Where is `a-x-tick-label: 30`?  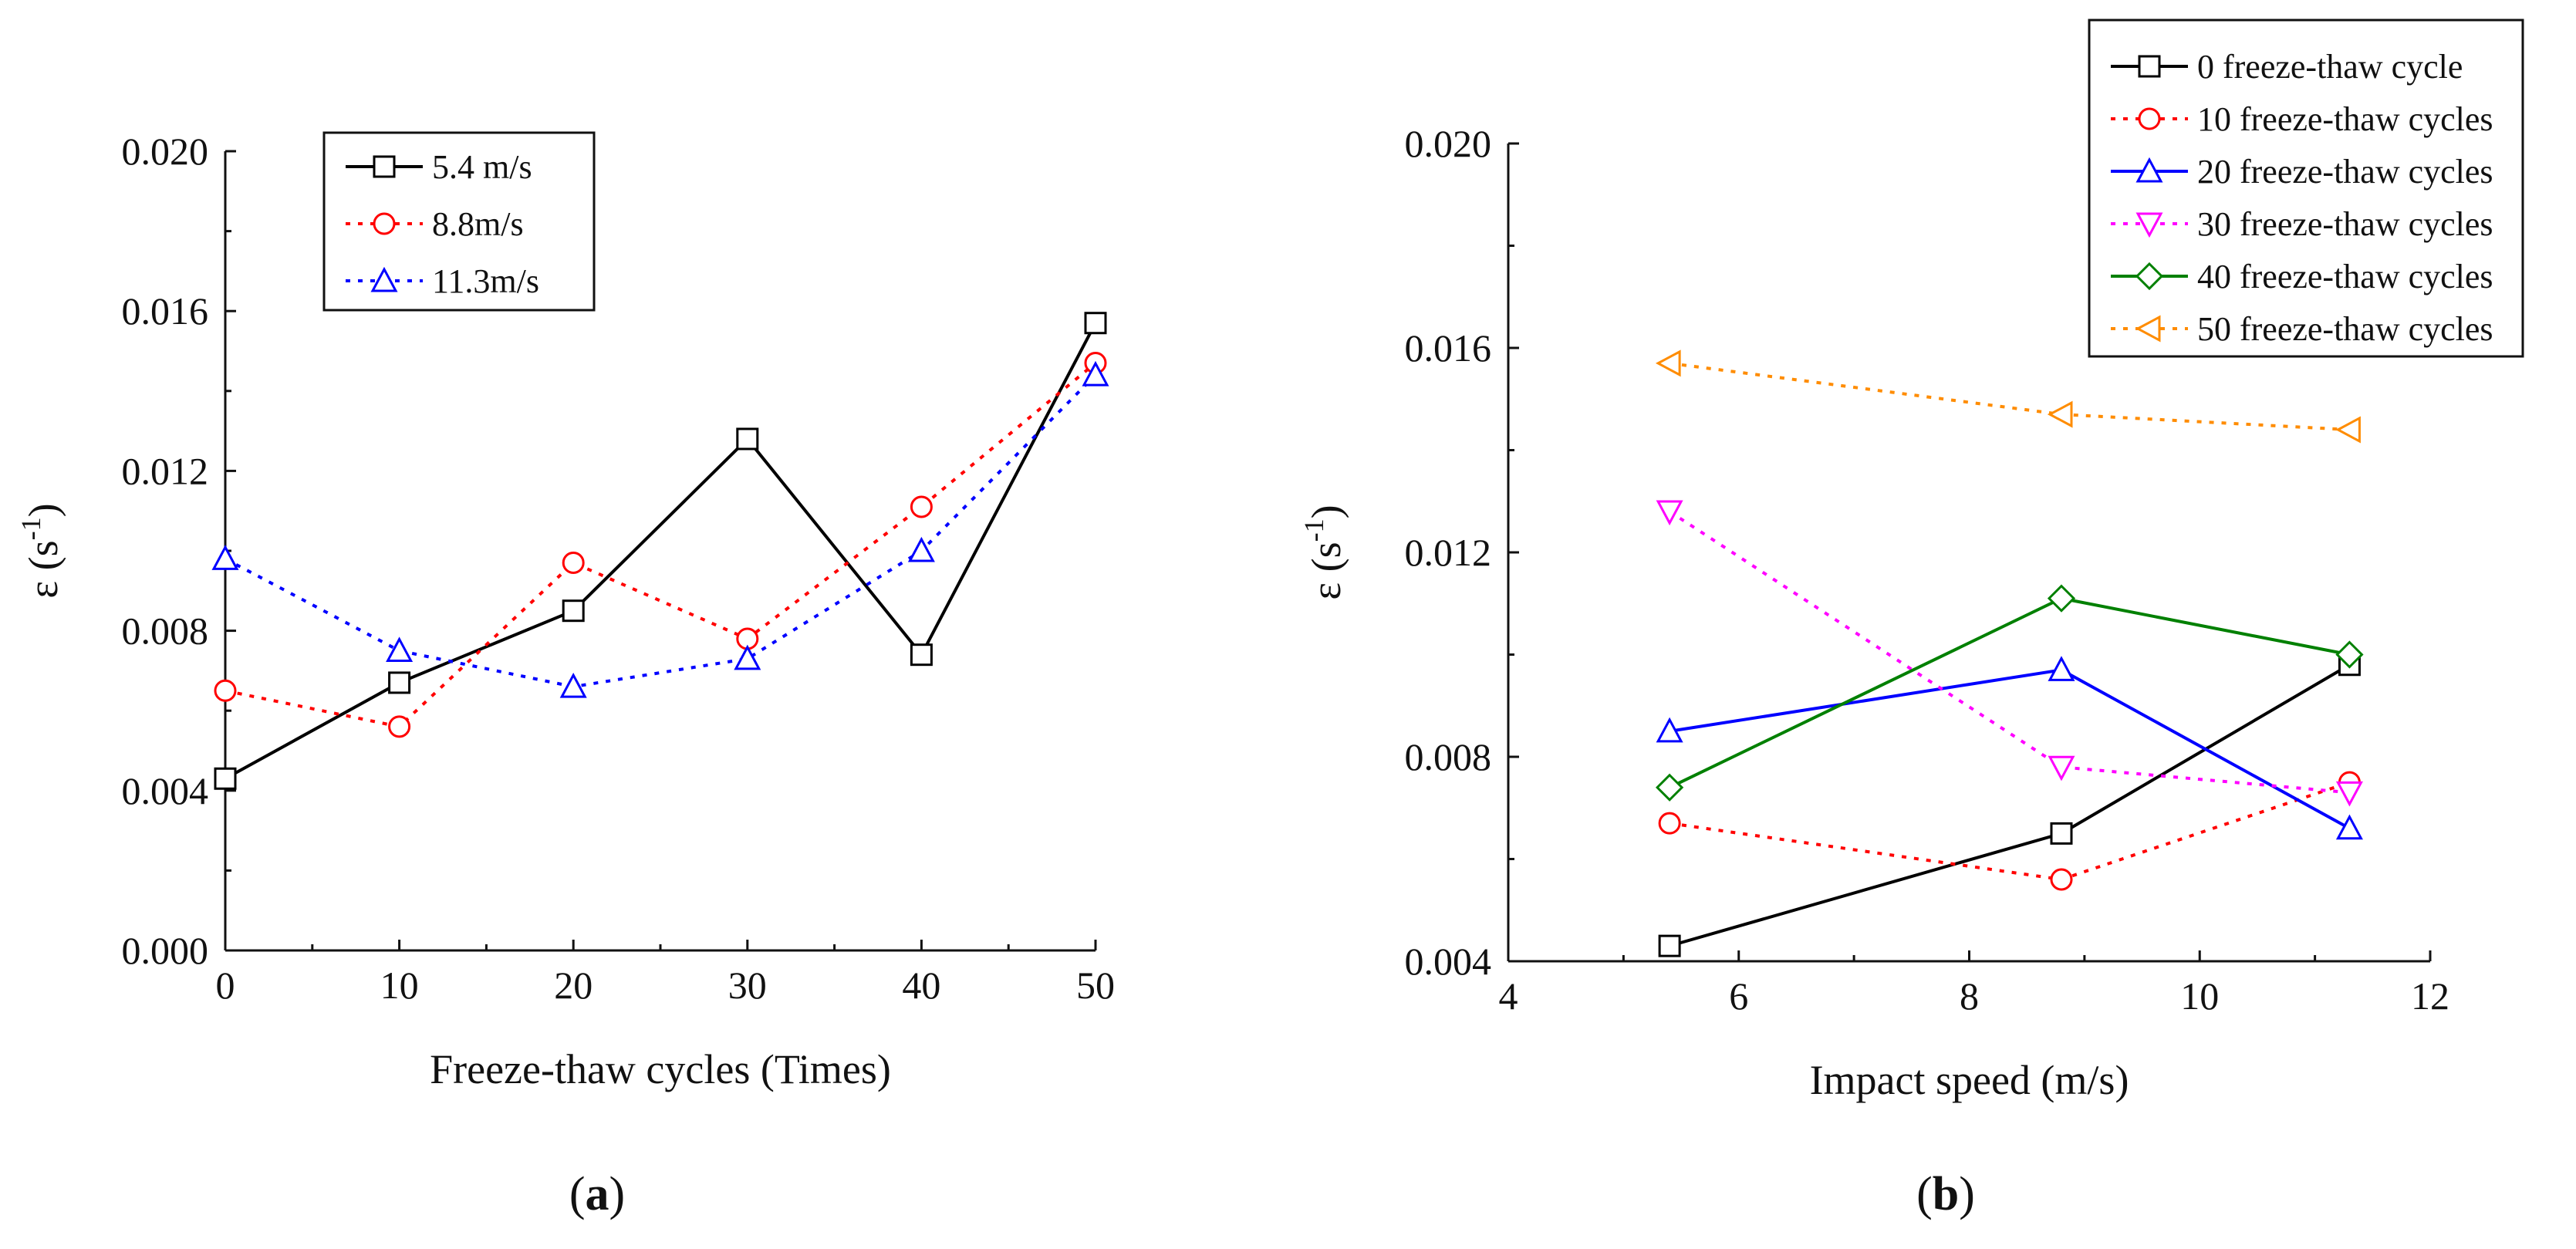
a-x-tick-label: 30 is located at coordinates (747, 986).